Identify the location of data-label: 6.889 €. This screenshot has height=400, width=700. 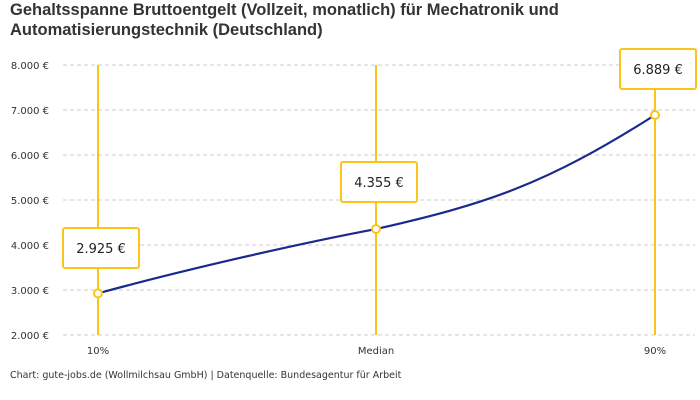
(658, 70).